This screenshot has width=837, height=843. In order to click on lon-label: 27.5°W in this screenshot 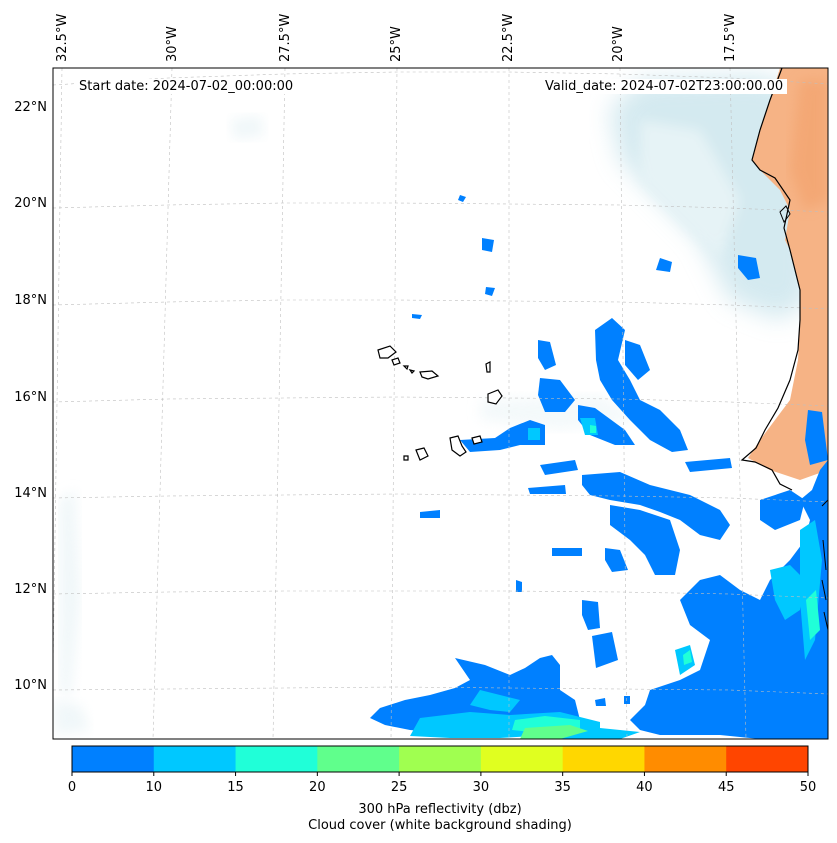, I will do `click(285, 38)`.